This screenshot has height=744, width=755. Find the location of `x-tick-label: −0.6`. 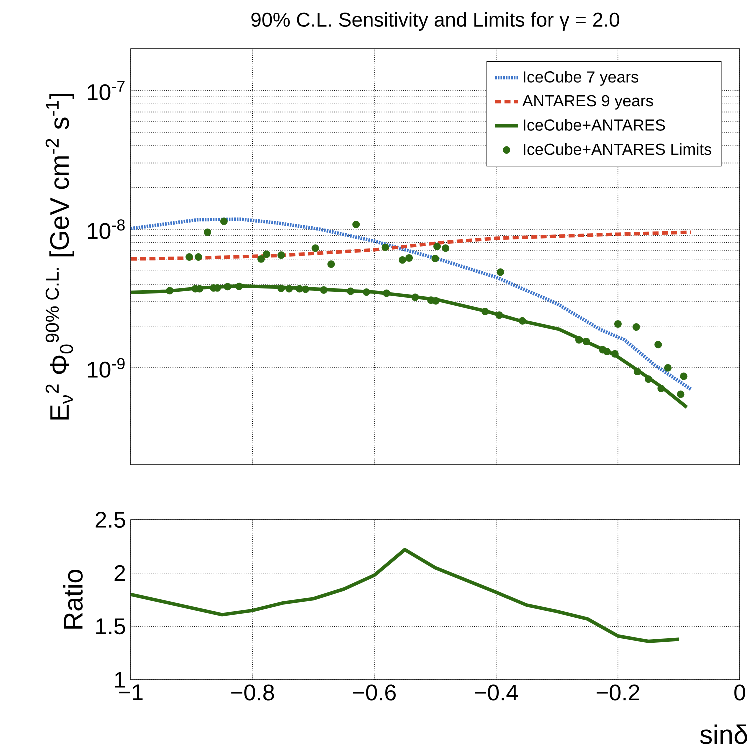

x-tick-label: −0.6 is located at coordinates (374, 692).